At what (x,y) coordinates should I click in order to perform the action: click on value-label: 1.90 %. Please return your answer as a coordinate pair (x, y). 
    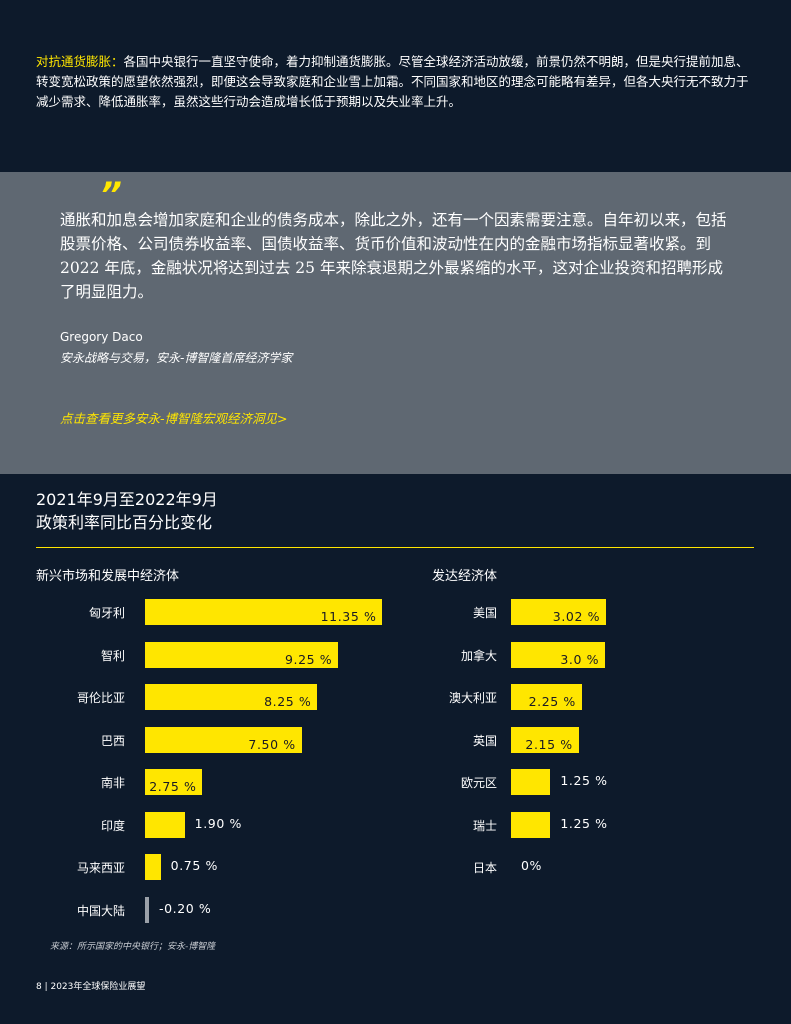
    Looking at the image, I should click on (218, 823).